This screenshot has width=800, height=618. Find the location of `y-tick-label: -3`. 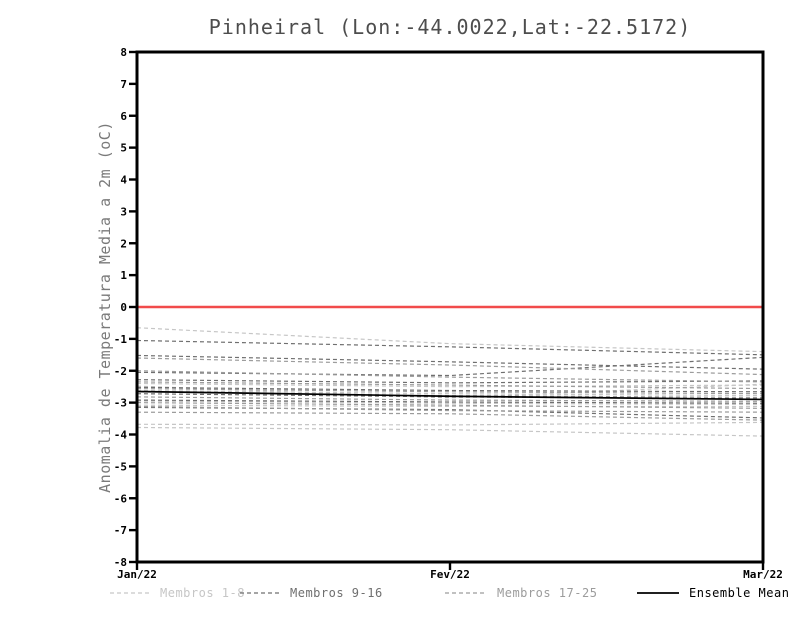

y-tick-label: -3 is located at coordinates (120, 403).